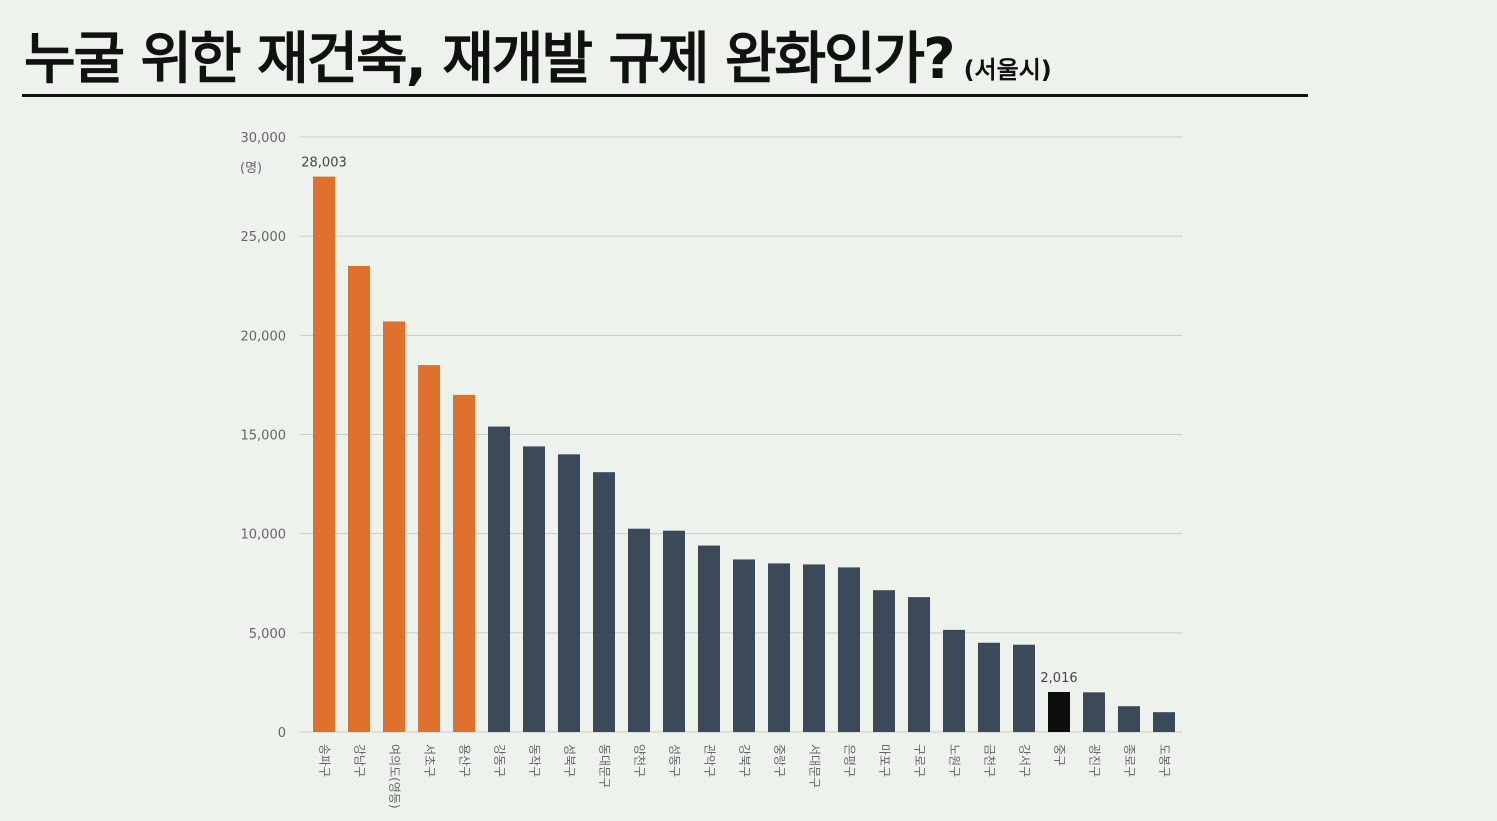 The image size is (1497, 821). I want to click on y-tick-label: 10,000, so click(264, 535).